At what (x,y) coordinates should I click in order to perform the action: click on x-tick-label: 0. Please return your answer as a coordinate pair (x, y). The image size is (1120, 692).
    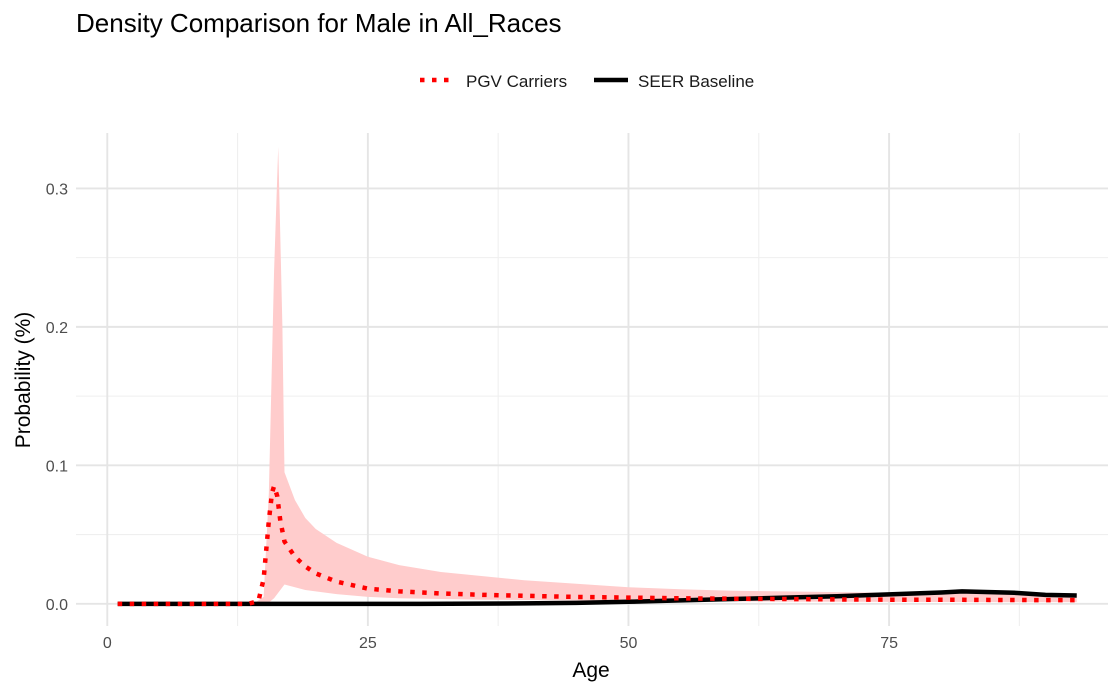
    Looking at the image, I should click on (107, 643).